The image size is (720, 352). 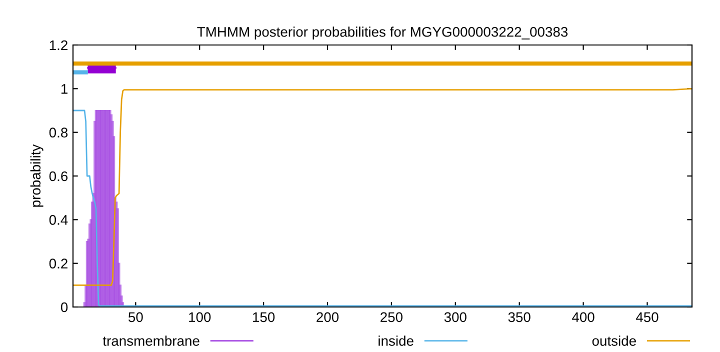 What do you see at coordinates (614, 341) in the screenshot?
I see `legend-label: outside` at bounding box center [614, 341].